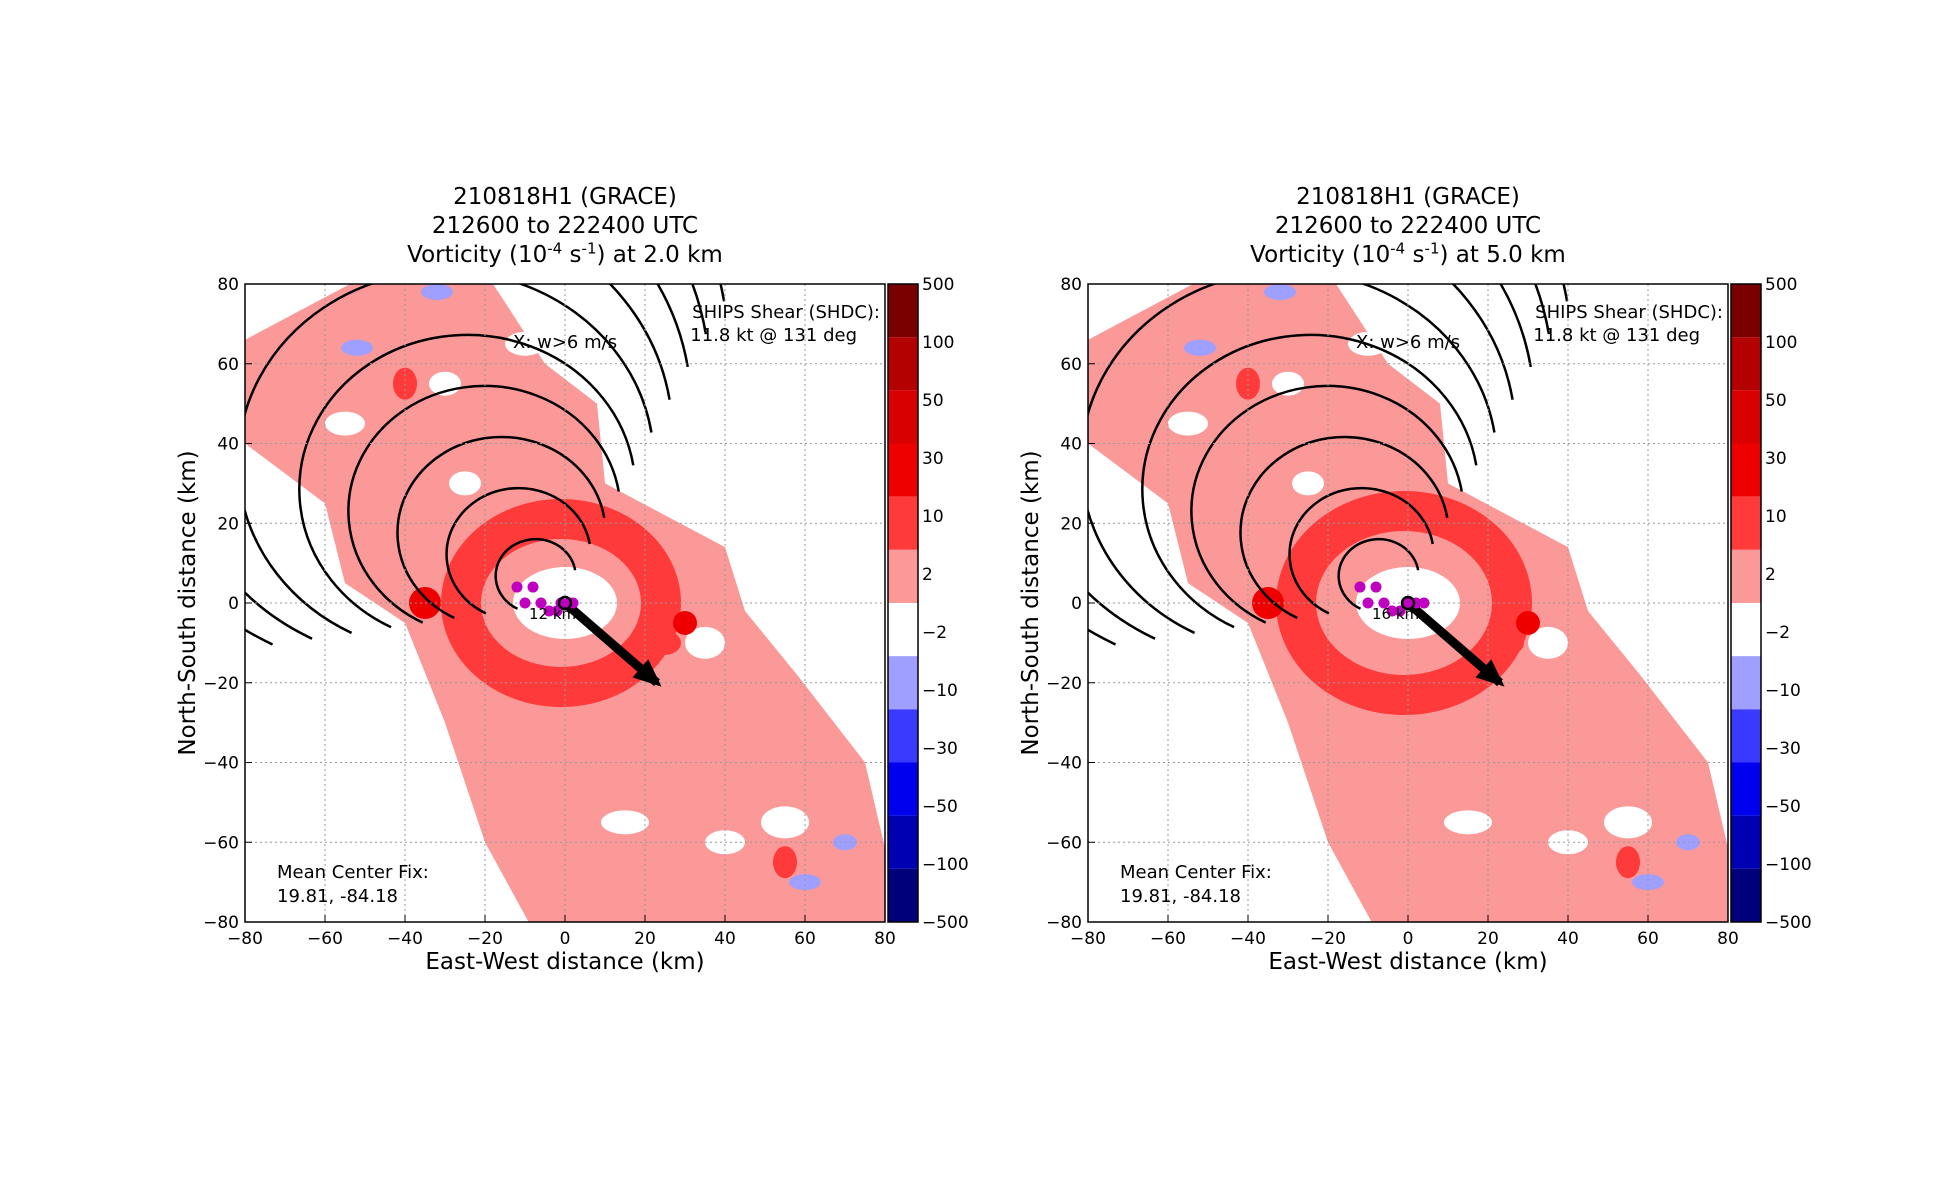  I want to click on center-fix-label: Mean Center Fix:, so click(1196, 872).